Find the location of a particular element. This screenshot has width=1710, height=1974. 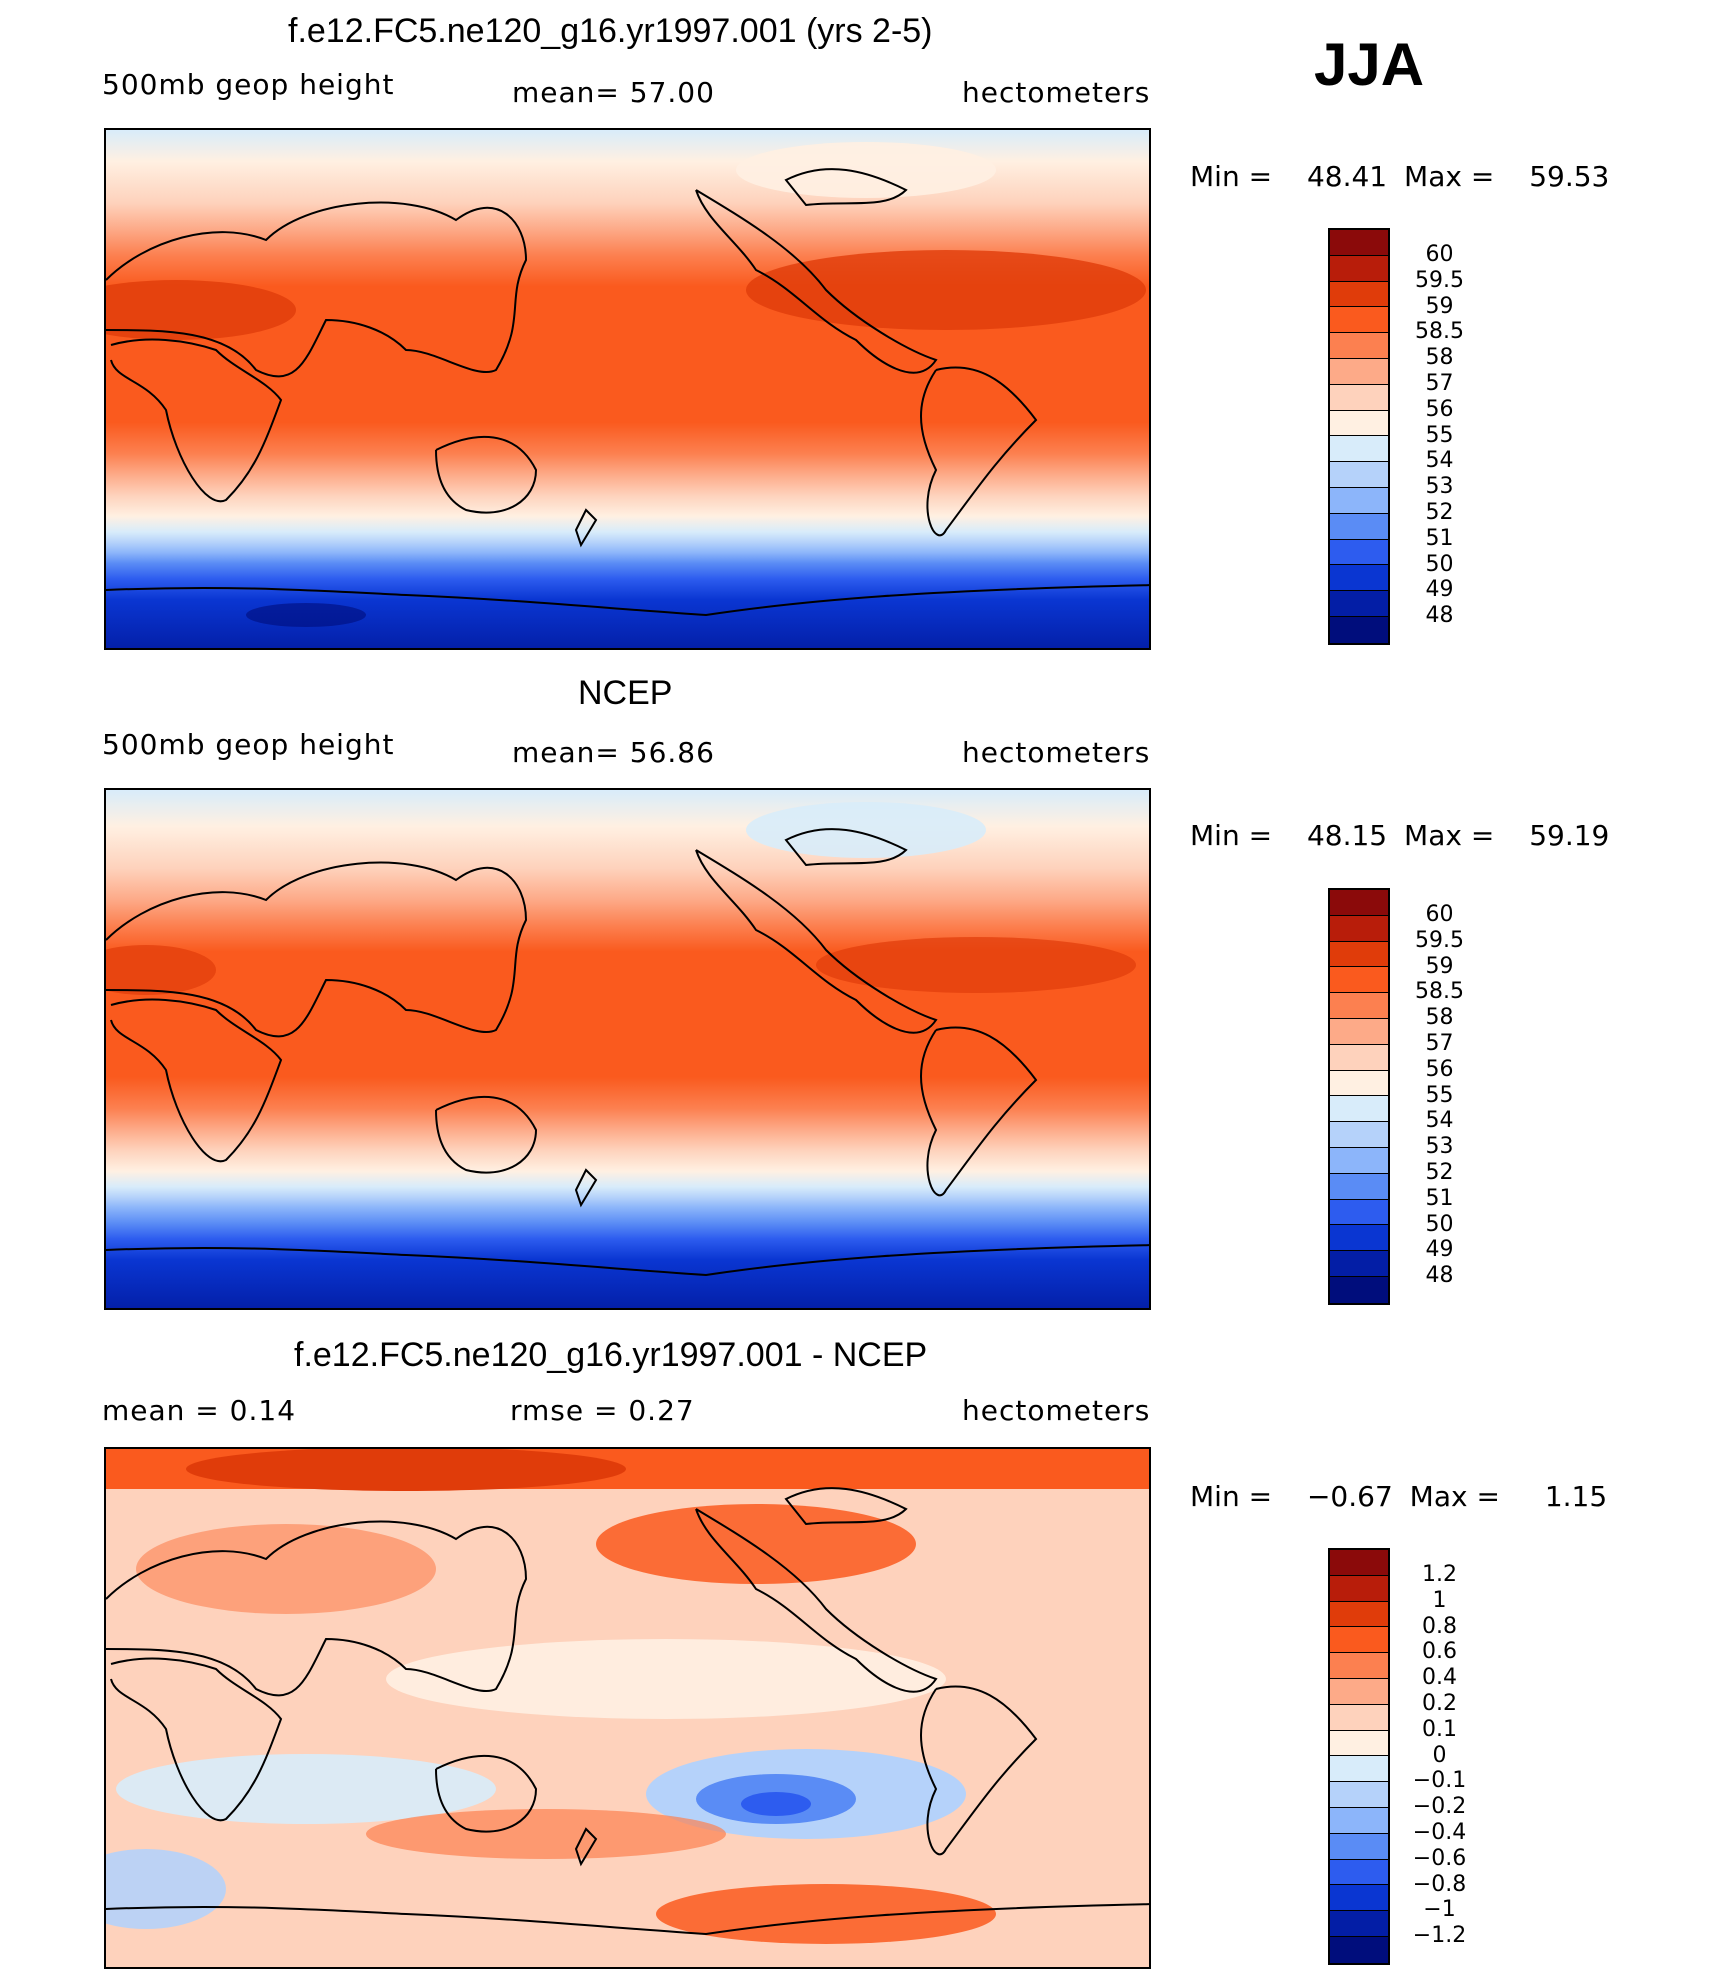

panel-diff-rmse-label: rmse = 0.27 is located at coordinates (602, 1410).